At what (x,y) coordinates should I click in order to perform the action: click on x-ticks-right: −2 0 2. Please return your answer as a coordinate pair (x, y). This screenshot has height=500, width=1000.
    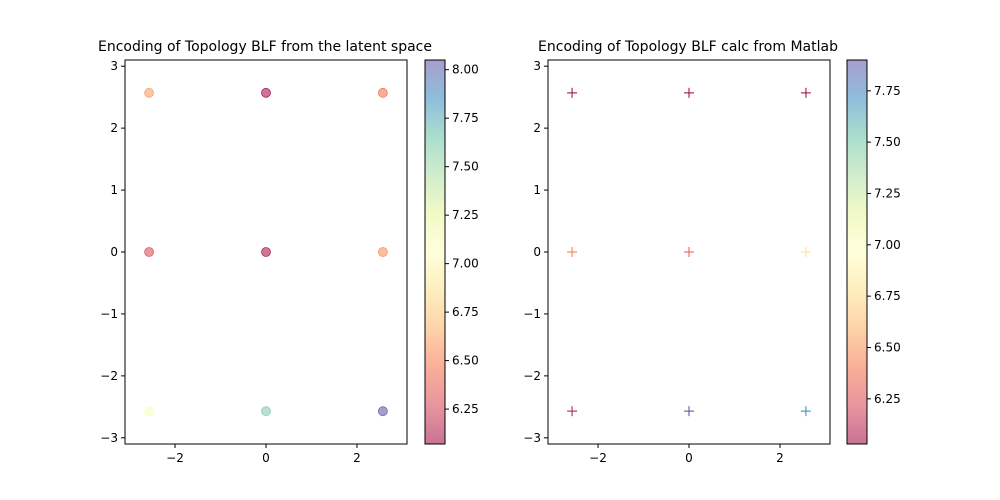
    Looking at the image, I should click on (686, 454).